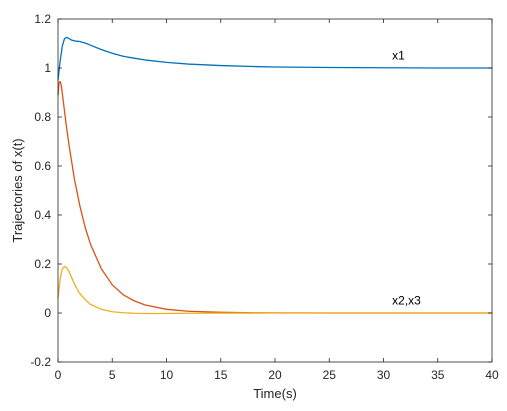 The image size is (507, 411). I want to click on x-tick-label: 35, so click(438, 375).